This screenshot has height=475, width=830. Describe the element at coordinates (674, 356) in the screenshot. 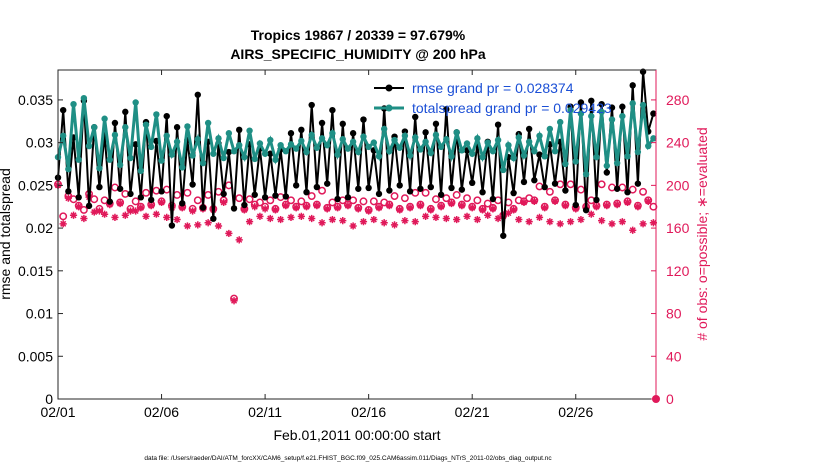

I see `y-right-tick-label: 40` at that location.